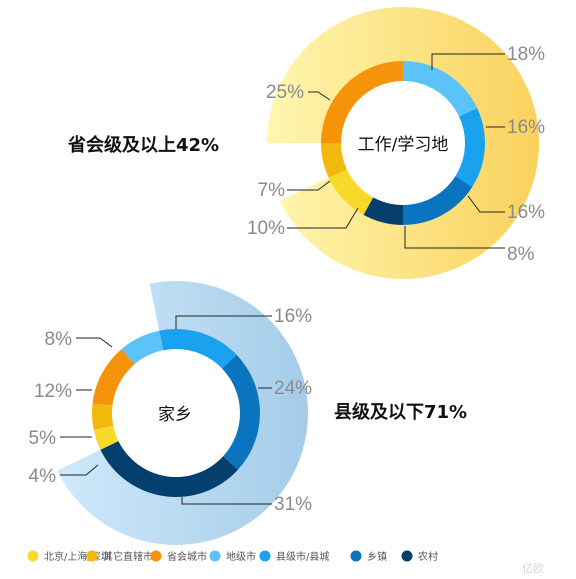 This screenshot has width=576, height=579. I want to click on workplace-percent-label-2: 7%, so click(272, 190).